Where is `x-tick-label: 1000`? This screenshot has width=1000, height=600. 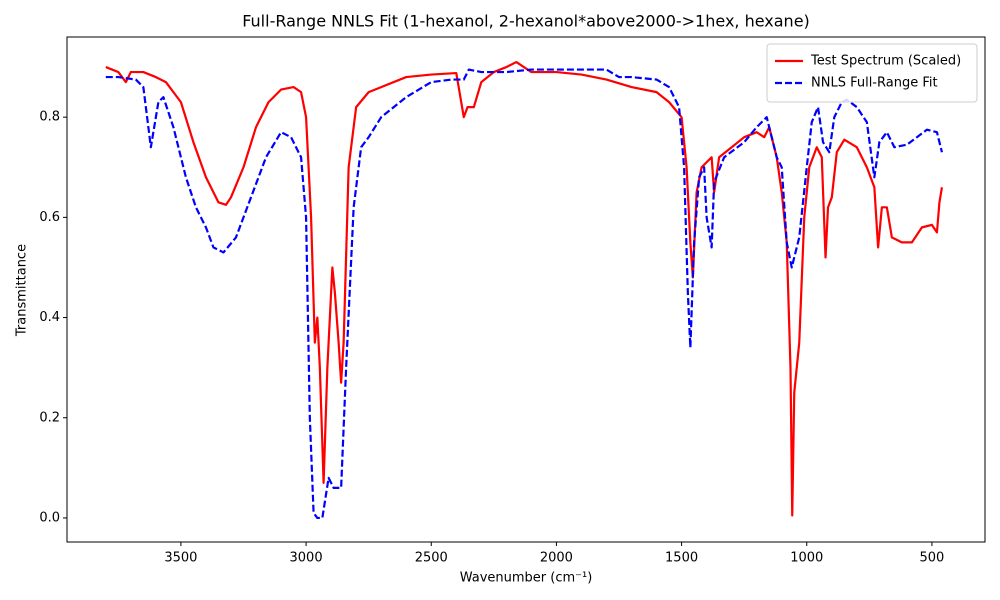
x-tick-label: 1000 is located at coordinates (806, 558).